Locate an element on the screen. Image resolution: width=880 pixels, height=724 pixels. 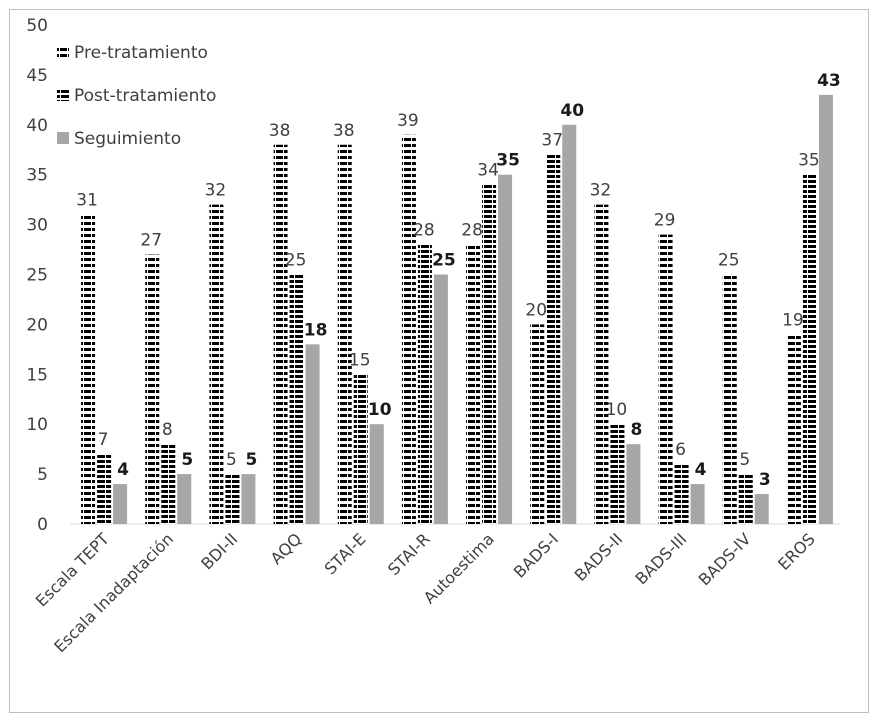
bar-post-bads-iv is located at coordinates (745, 499).